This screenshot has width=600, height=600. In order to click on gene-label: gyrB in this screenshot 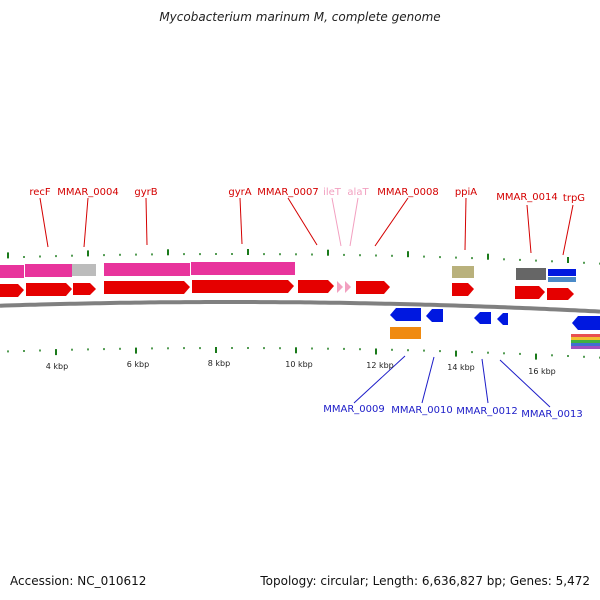, I will do `click(145, 192)`.